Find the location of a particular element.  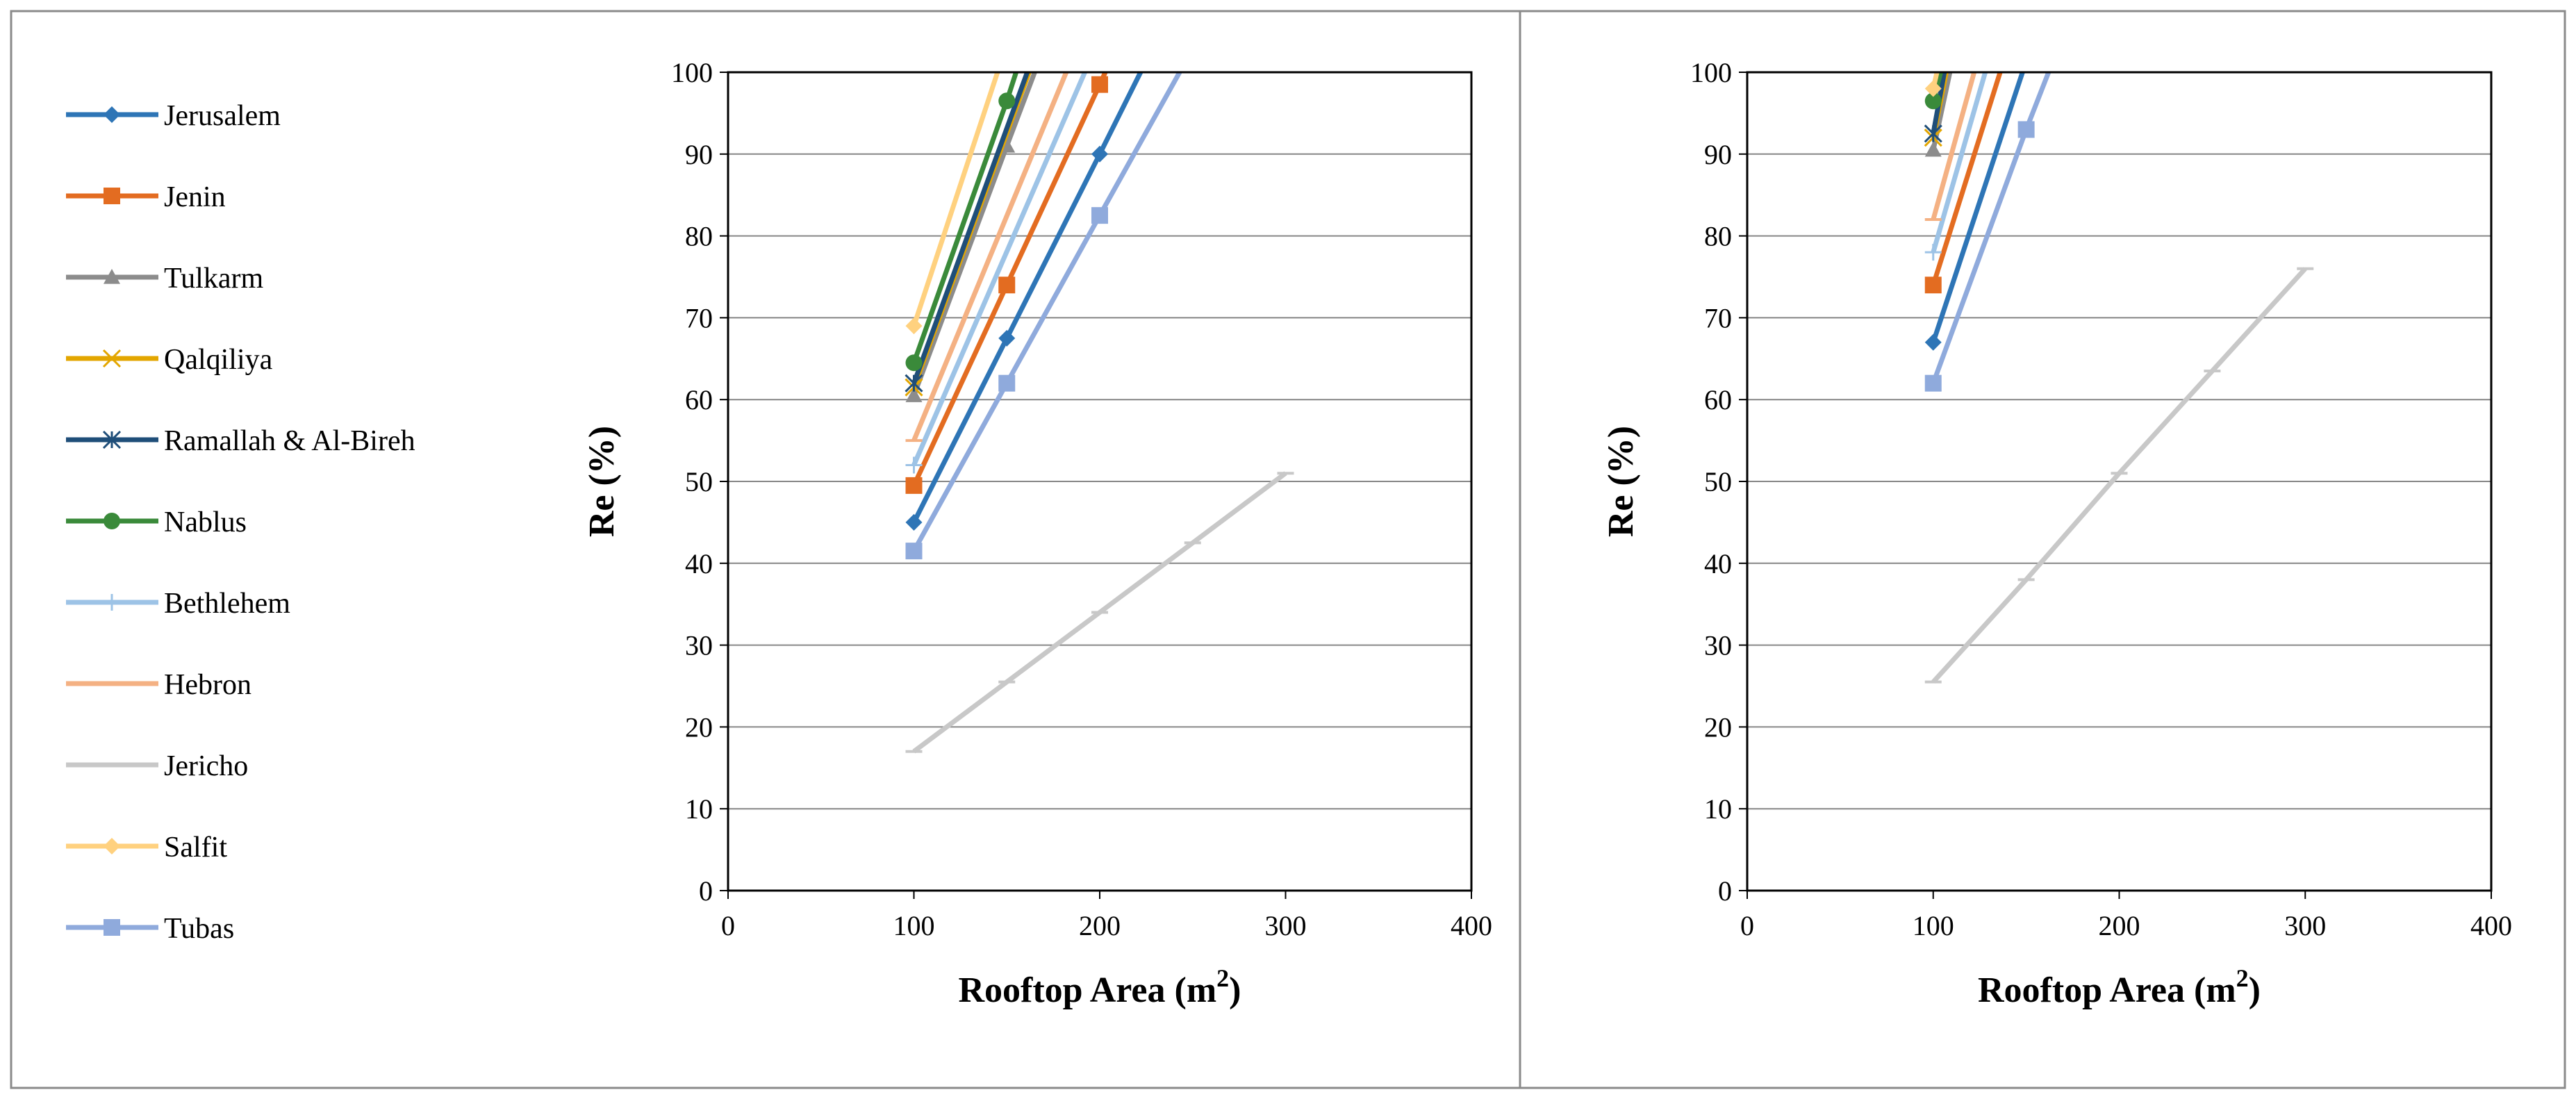

x-axis-label-close: ) is located at coordinates (2255, 990).